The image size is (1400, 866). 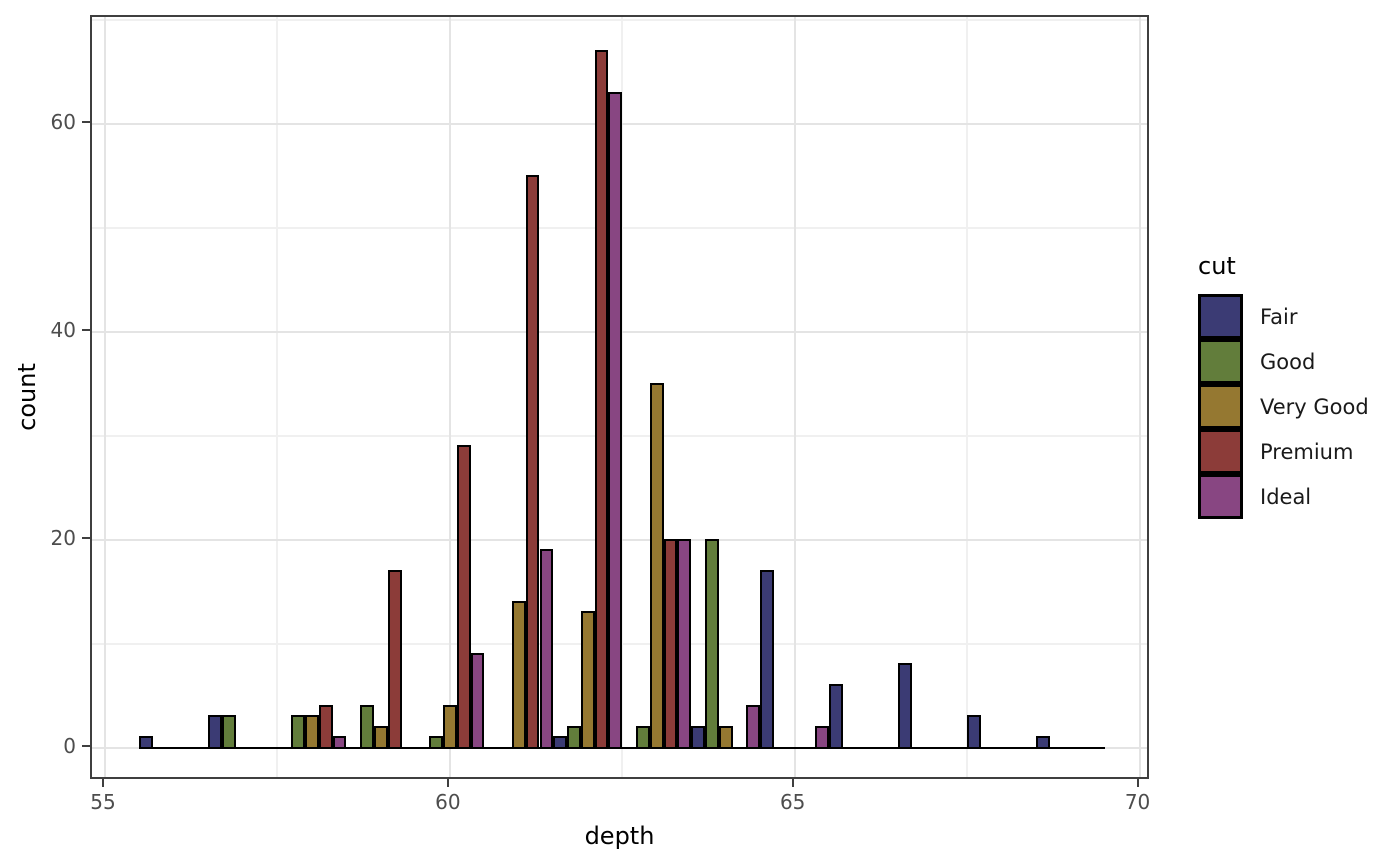 I want to click on legend-key-very-good: Very Good, so click(x=1283, y=406).